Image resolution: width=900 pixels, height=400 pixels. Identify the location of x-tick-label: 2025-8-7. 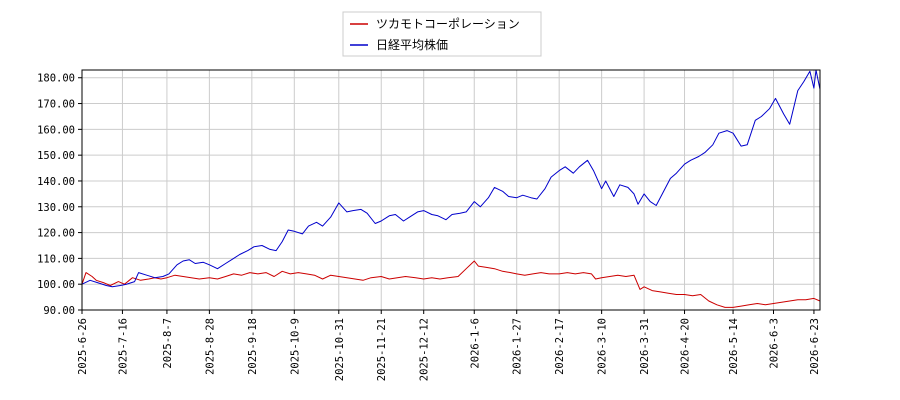
(168, 343).